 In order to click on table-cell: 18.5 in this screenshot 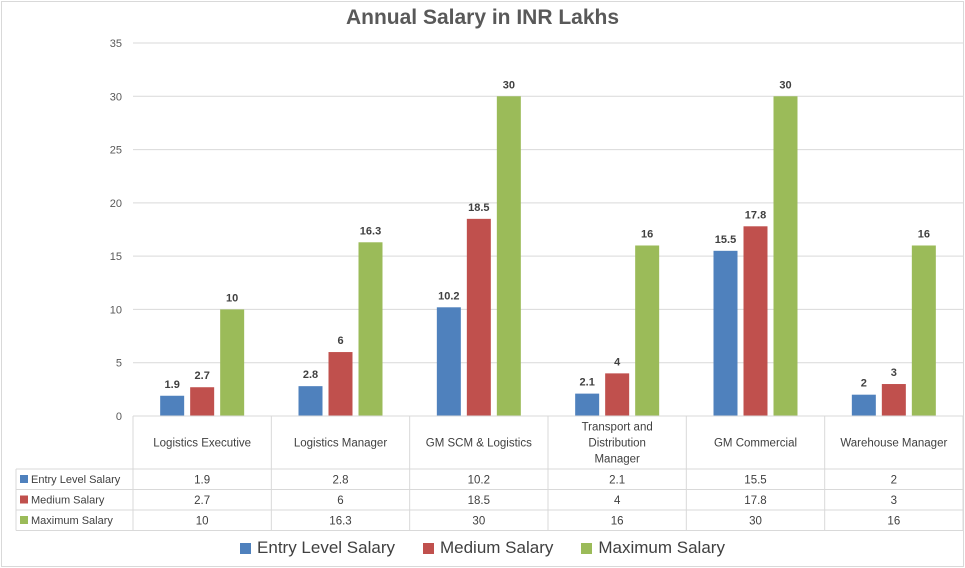, I will do `click(479, 501)`.